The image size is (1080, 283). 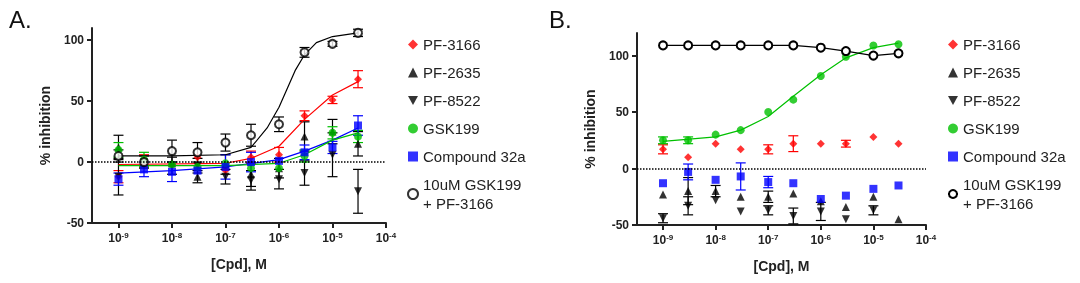 What do you see at coordinates (20, 19) in the screenshot?
I see `chart-title: A.` at bounding box center [20, 19].